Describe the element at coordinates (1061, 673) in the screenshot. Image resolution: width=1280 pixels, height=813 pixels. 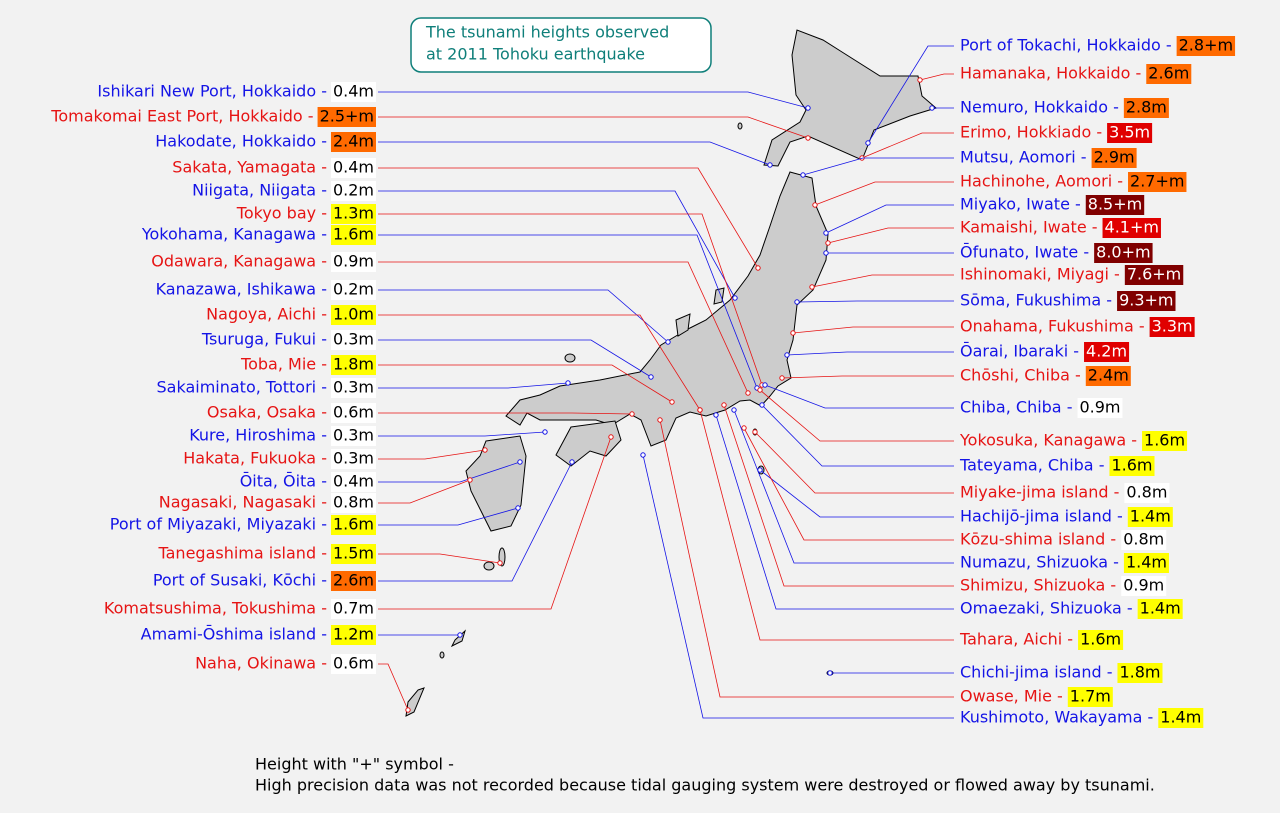
I see `station: 1.8m Chichi-jima island -` at that location.